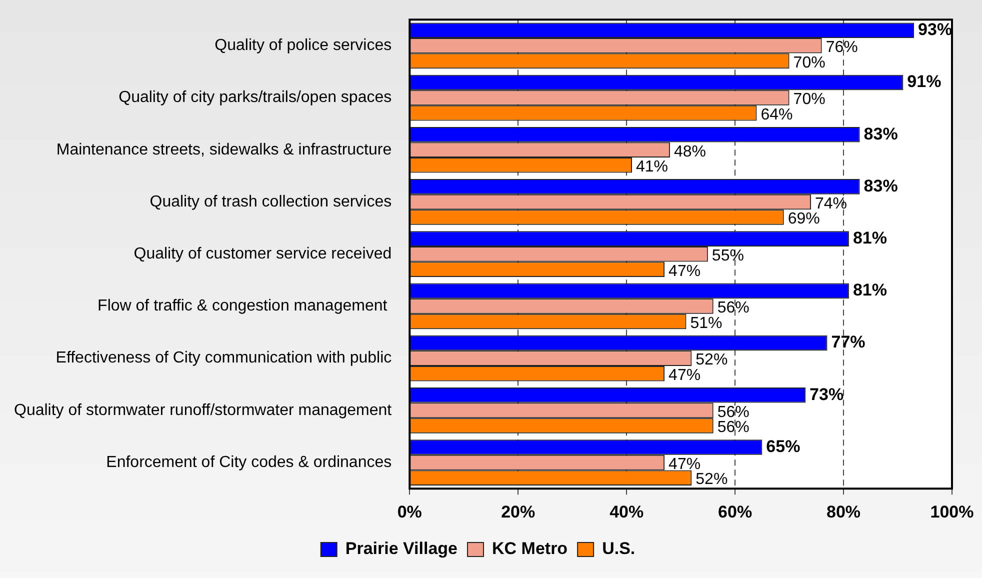 The image size is (982, 578). What do you see at coordinates (518, 512) in the screenshot?
I see `x-tick-label: 20%` at bounding box center [518, 512].